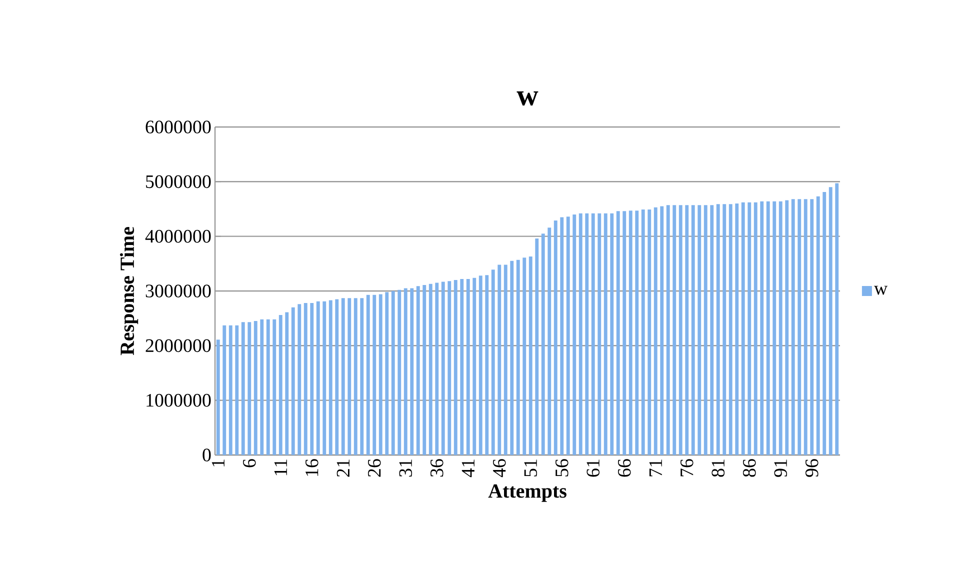  I want to click on x-tick-label: 11, so click(280, 468).